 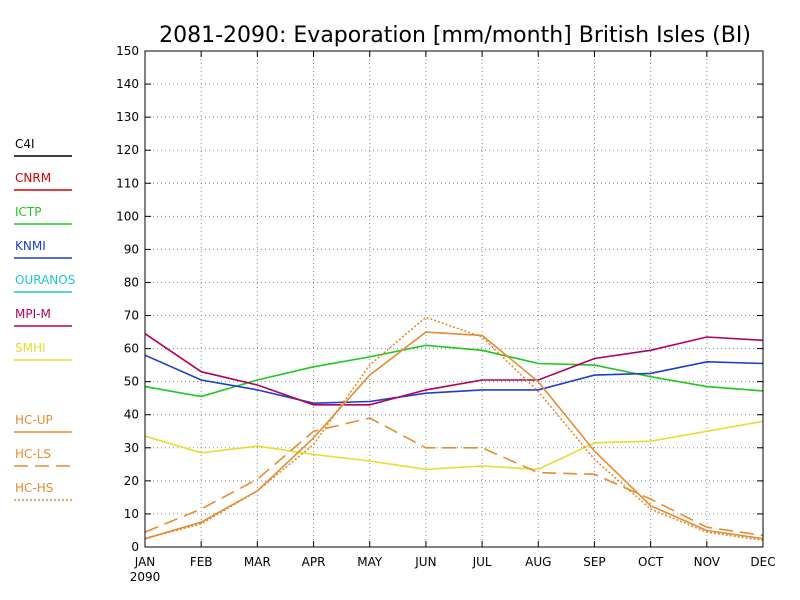 What do you see at coordinates (33, 454) in the screenshot?
I see `legend-label-hc-ls: HC-LS` at bounding box center [33, 454].